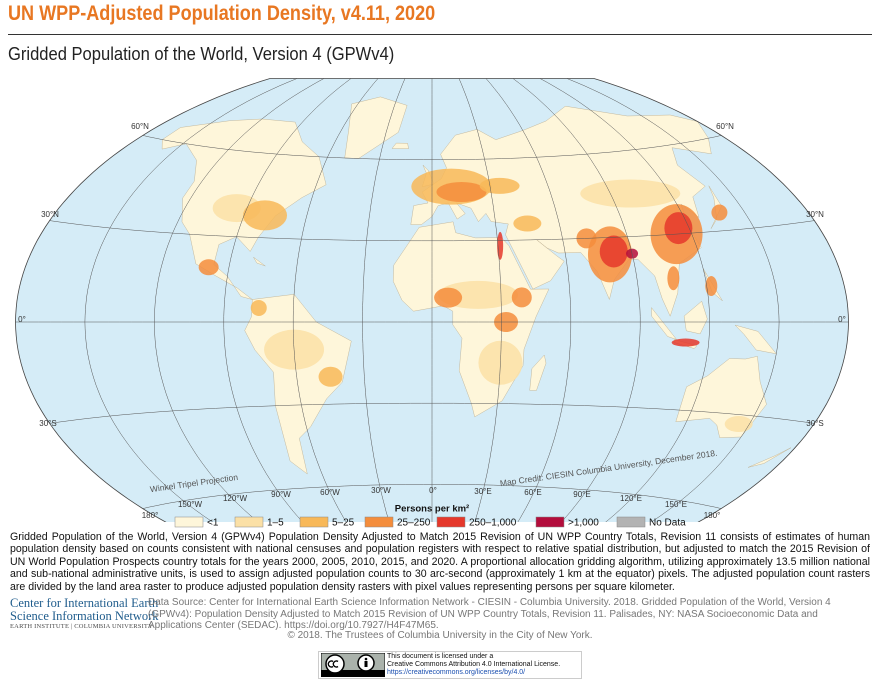 The width and height of the screenshot is (880, 679). Describe the element at coordinates (81, 626) in the screenshot. I see `logo-line: EARTH INSTITUTE | COLUMBIA UNIVERSITY` at that location.